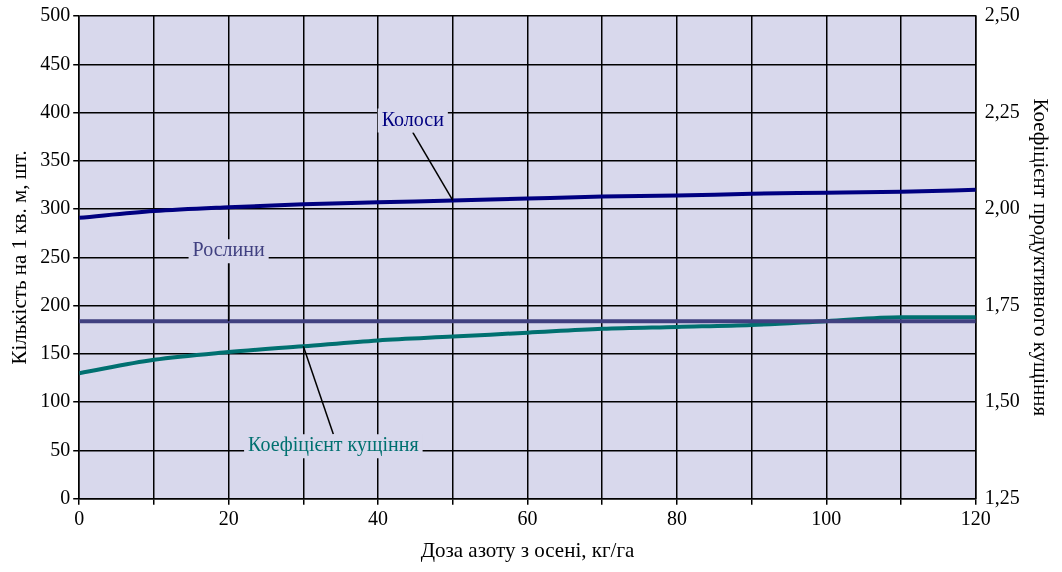  I want to click on x-tick-label: 100, so click(826, 518).